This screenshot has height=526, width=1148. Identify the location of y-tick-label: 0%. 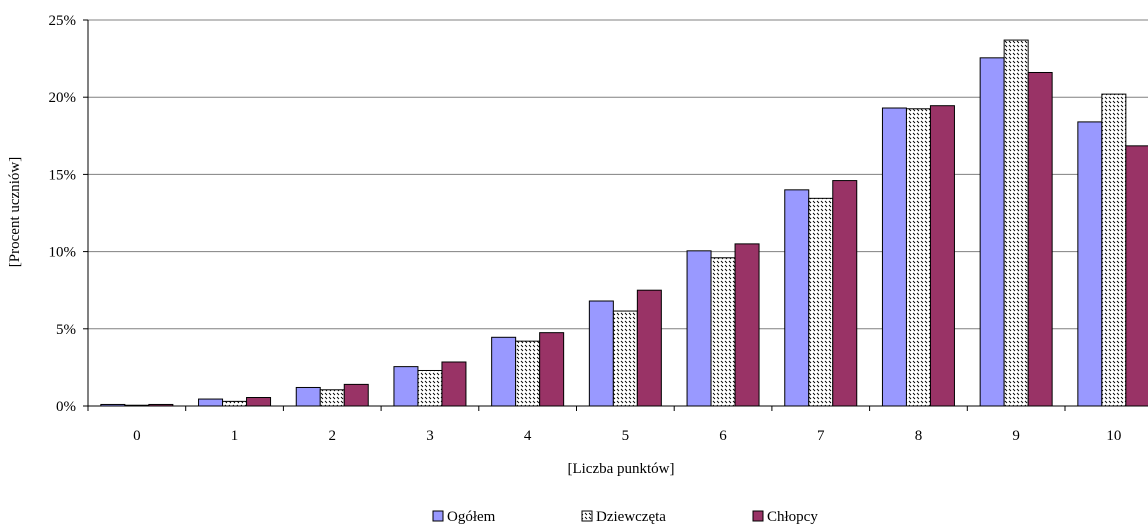
(66, 407).